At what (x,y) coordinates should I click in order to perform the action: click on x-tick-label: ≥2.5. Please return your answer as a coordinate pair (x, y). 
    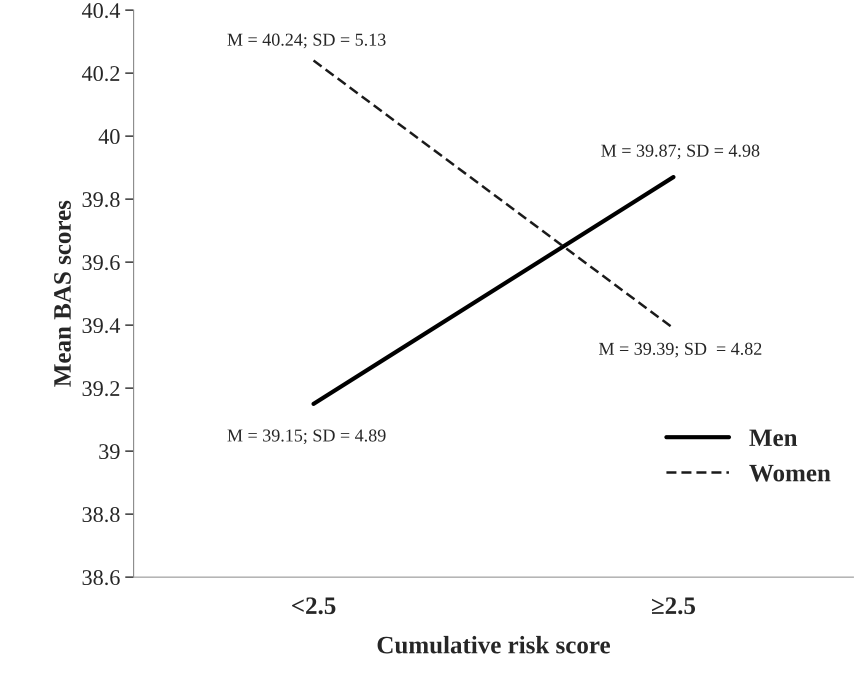
    Looking at the image, I should click on (674, 605).